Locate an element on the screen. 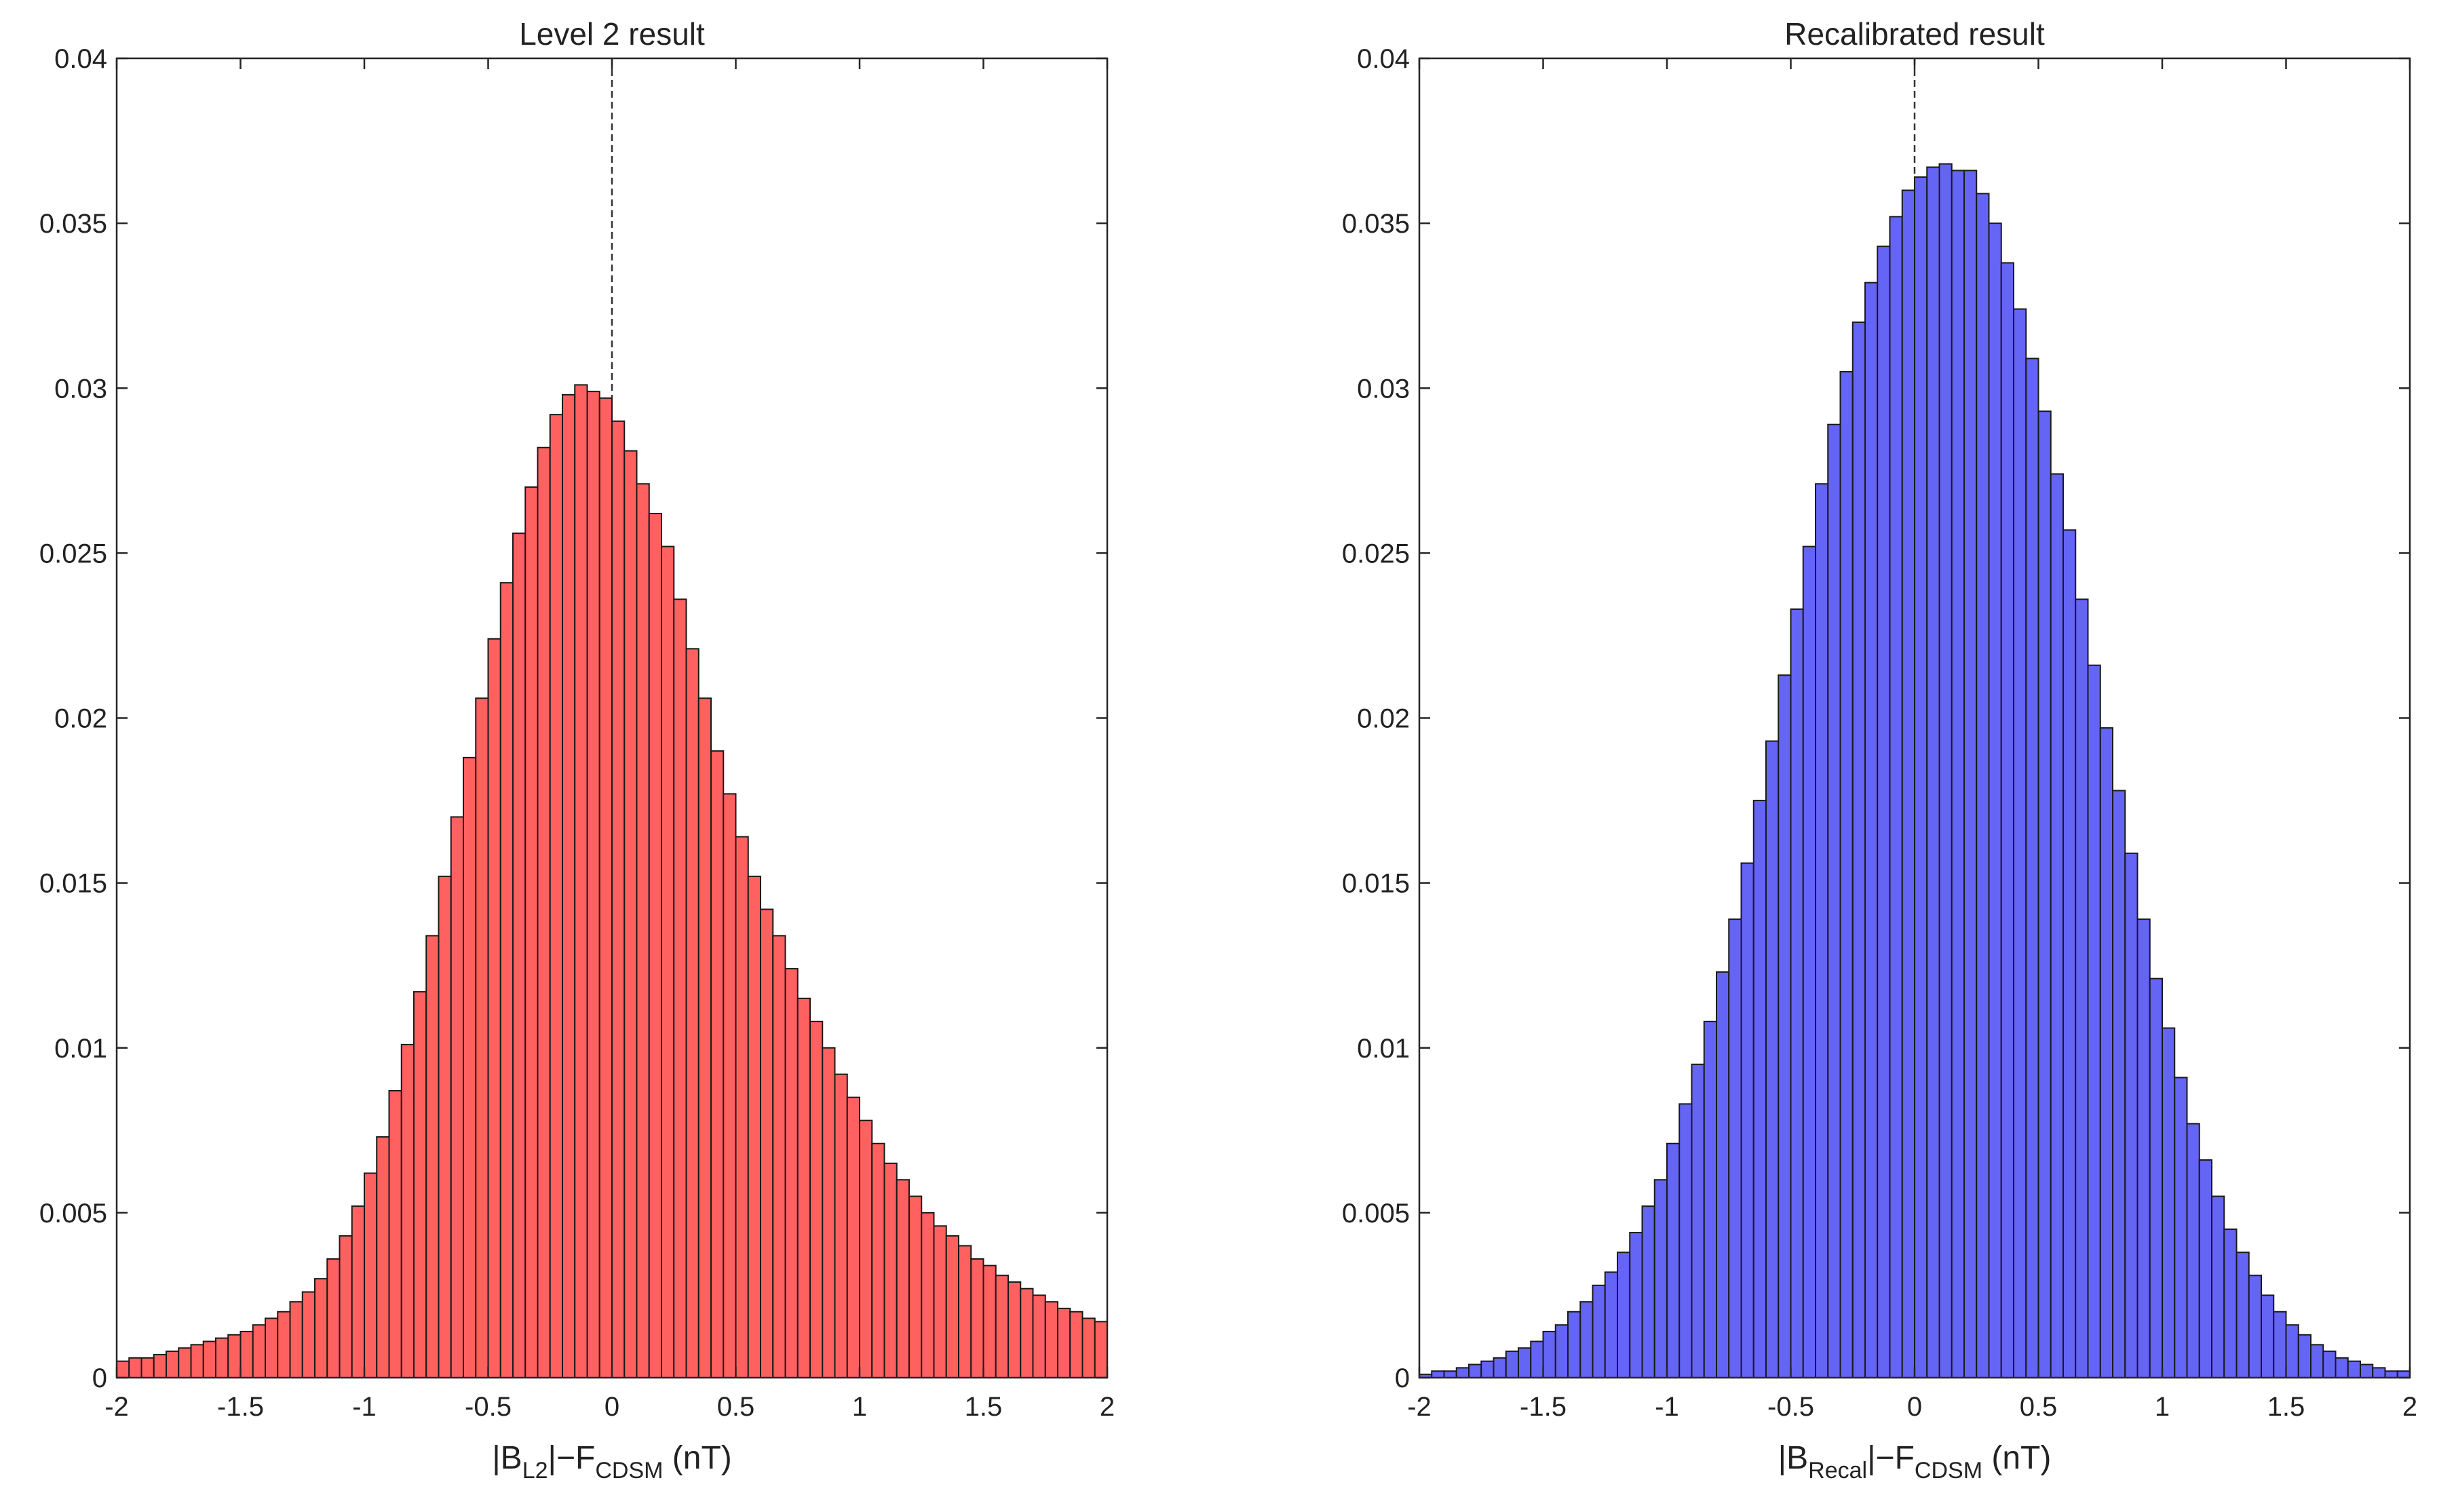 The height and width of the screenshot is (1512, 2437). level2-y-tick-label: 0.01 is located at coordinates (81, 1049).